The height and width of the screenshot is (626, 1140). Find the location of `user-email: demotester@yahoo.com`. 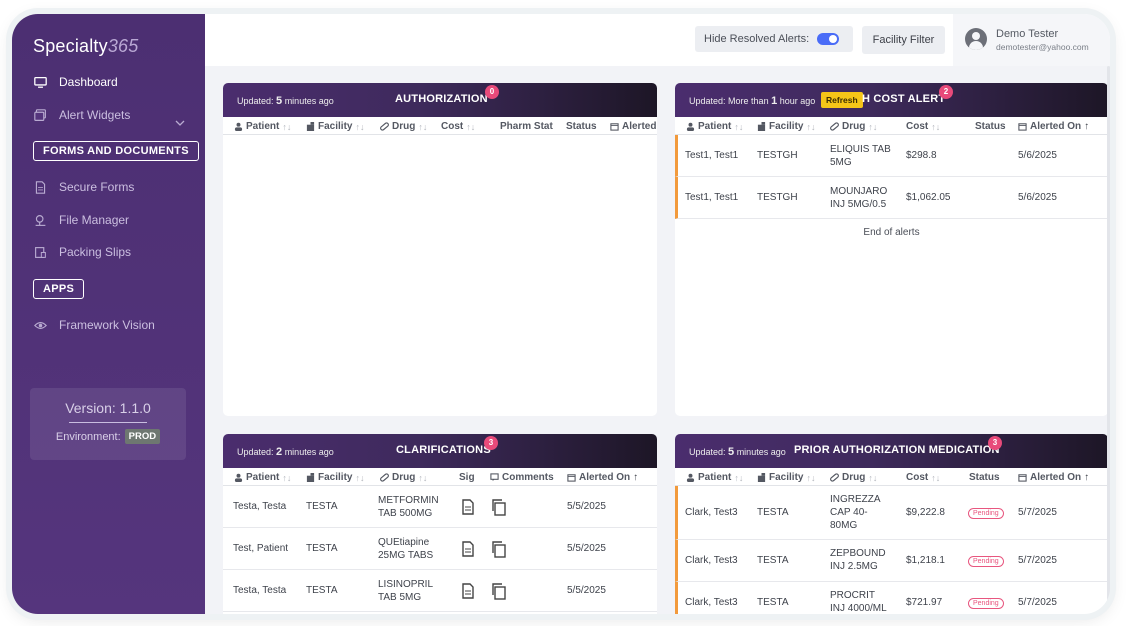

user-email: demotester@yahoo.com is located at coordinates (1042, 47).